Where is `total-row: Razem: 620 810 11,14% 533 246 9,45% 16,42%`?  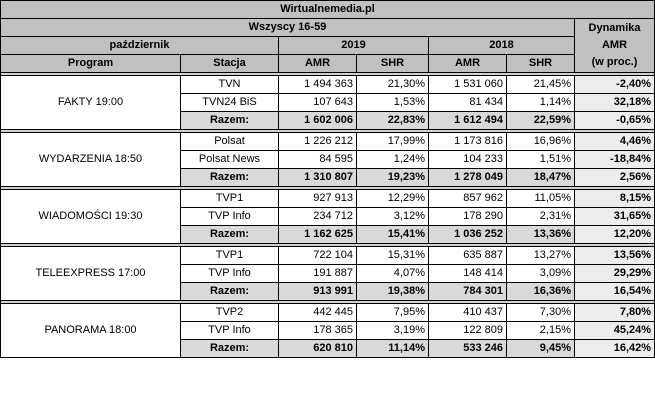
total-row: Razem: 620 810 11,14% 533 246 9,45% 16,42% is located at coordinates (328, 348).